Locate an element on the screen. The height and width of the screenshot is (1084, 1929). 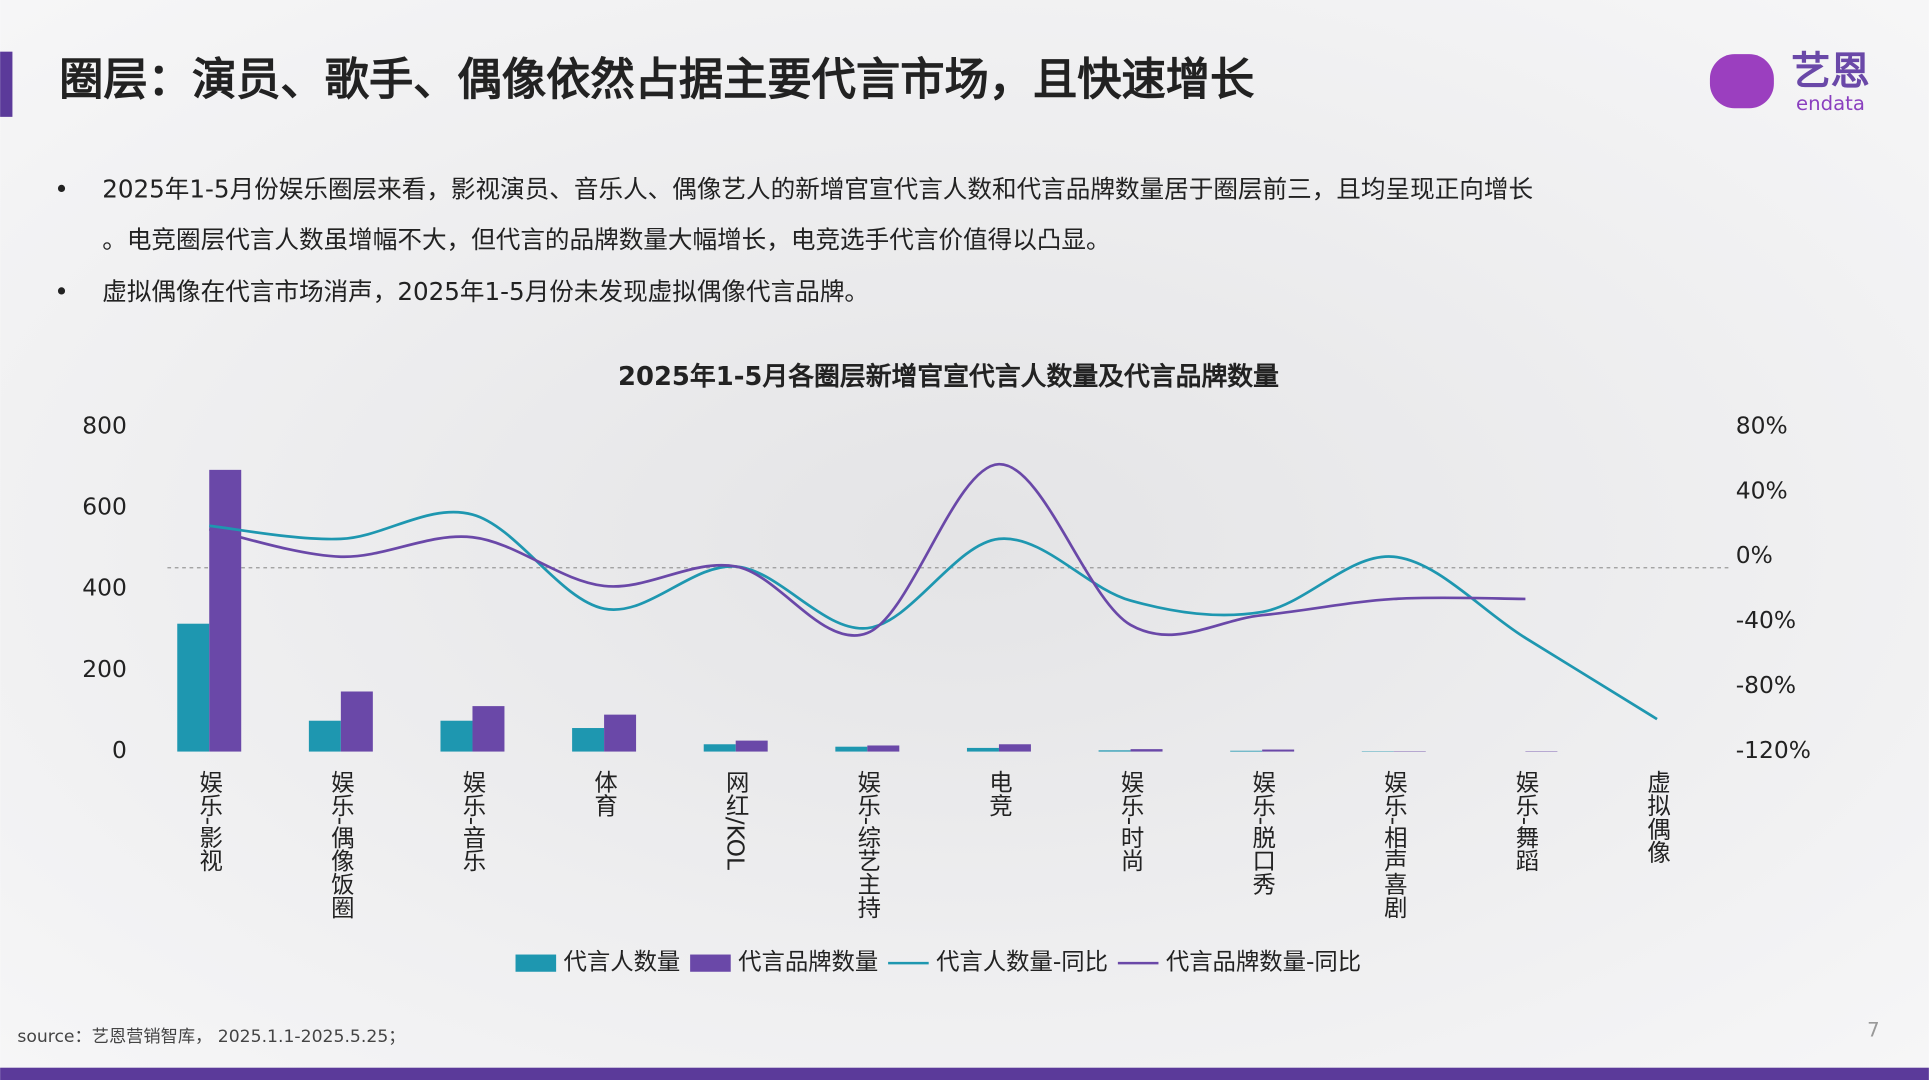
y-tick-label: 600 is located at coordinates (104, 507).